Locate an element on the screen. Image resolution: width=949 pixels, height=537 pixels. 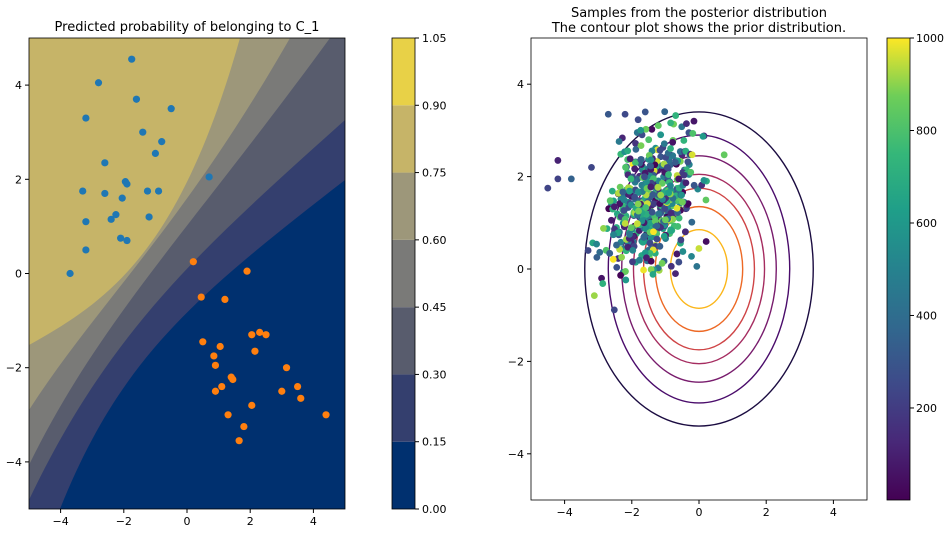
right-y-axis: −4 −2 0 2 4 is located at coordinates (519, 269).